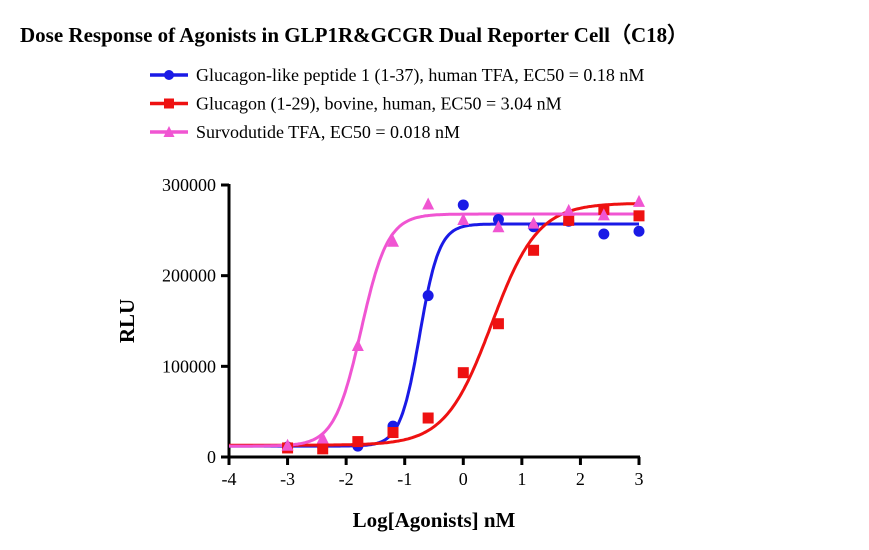 This screenshot has width=869, height=550. Describe the element at coordinates (229, 479) in the screenshot. I see `x-tick-label: -4` at that location.